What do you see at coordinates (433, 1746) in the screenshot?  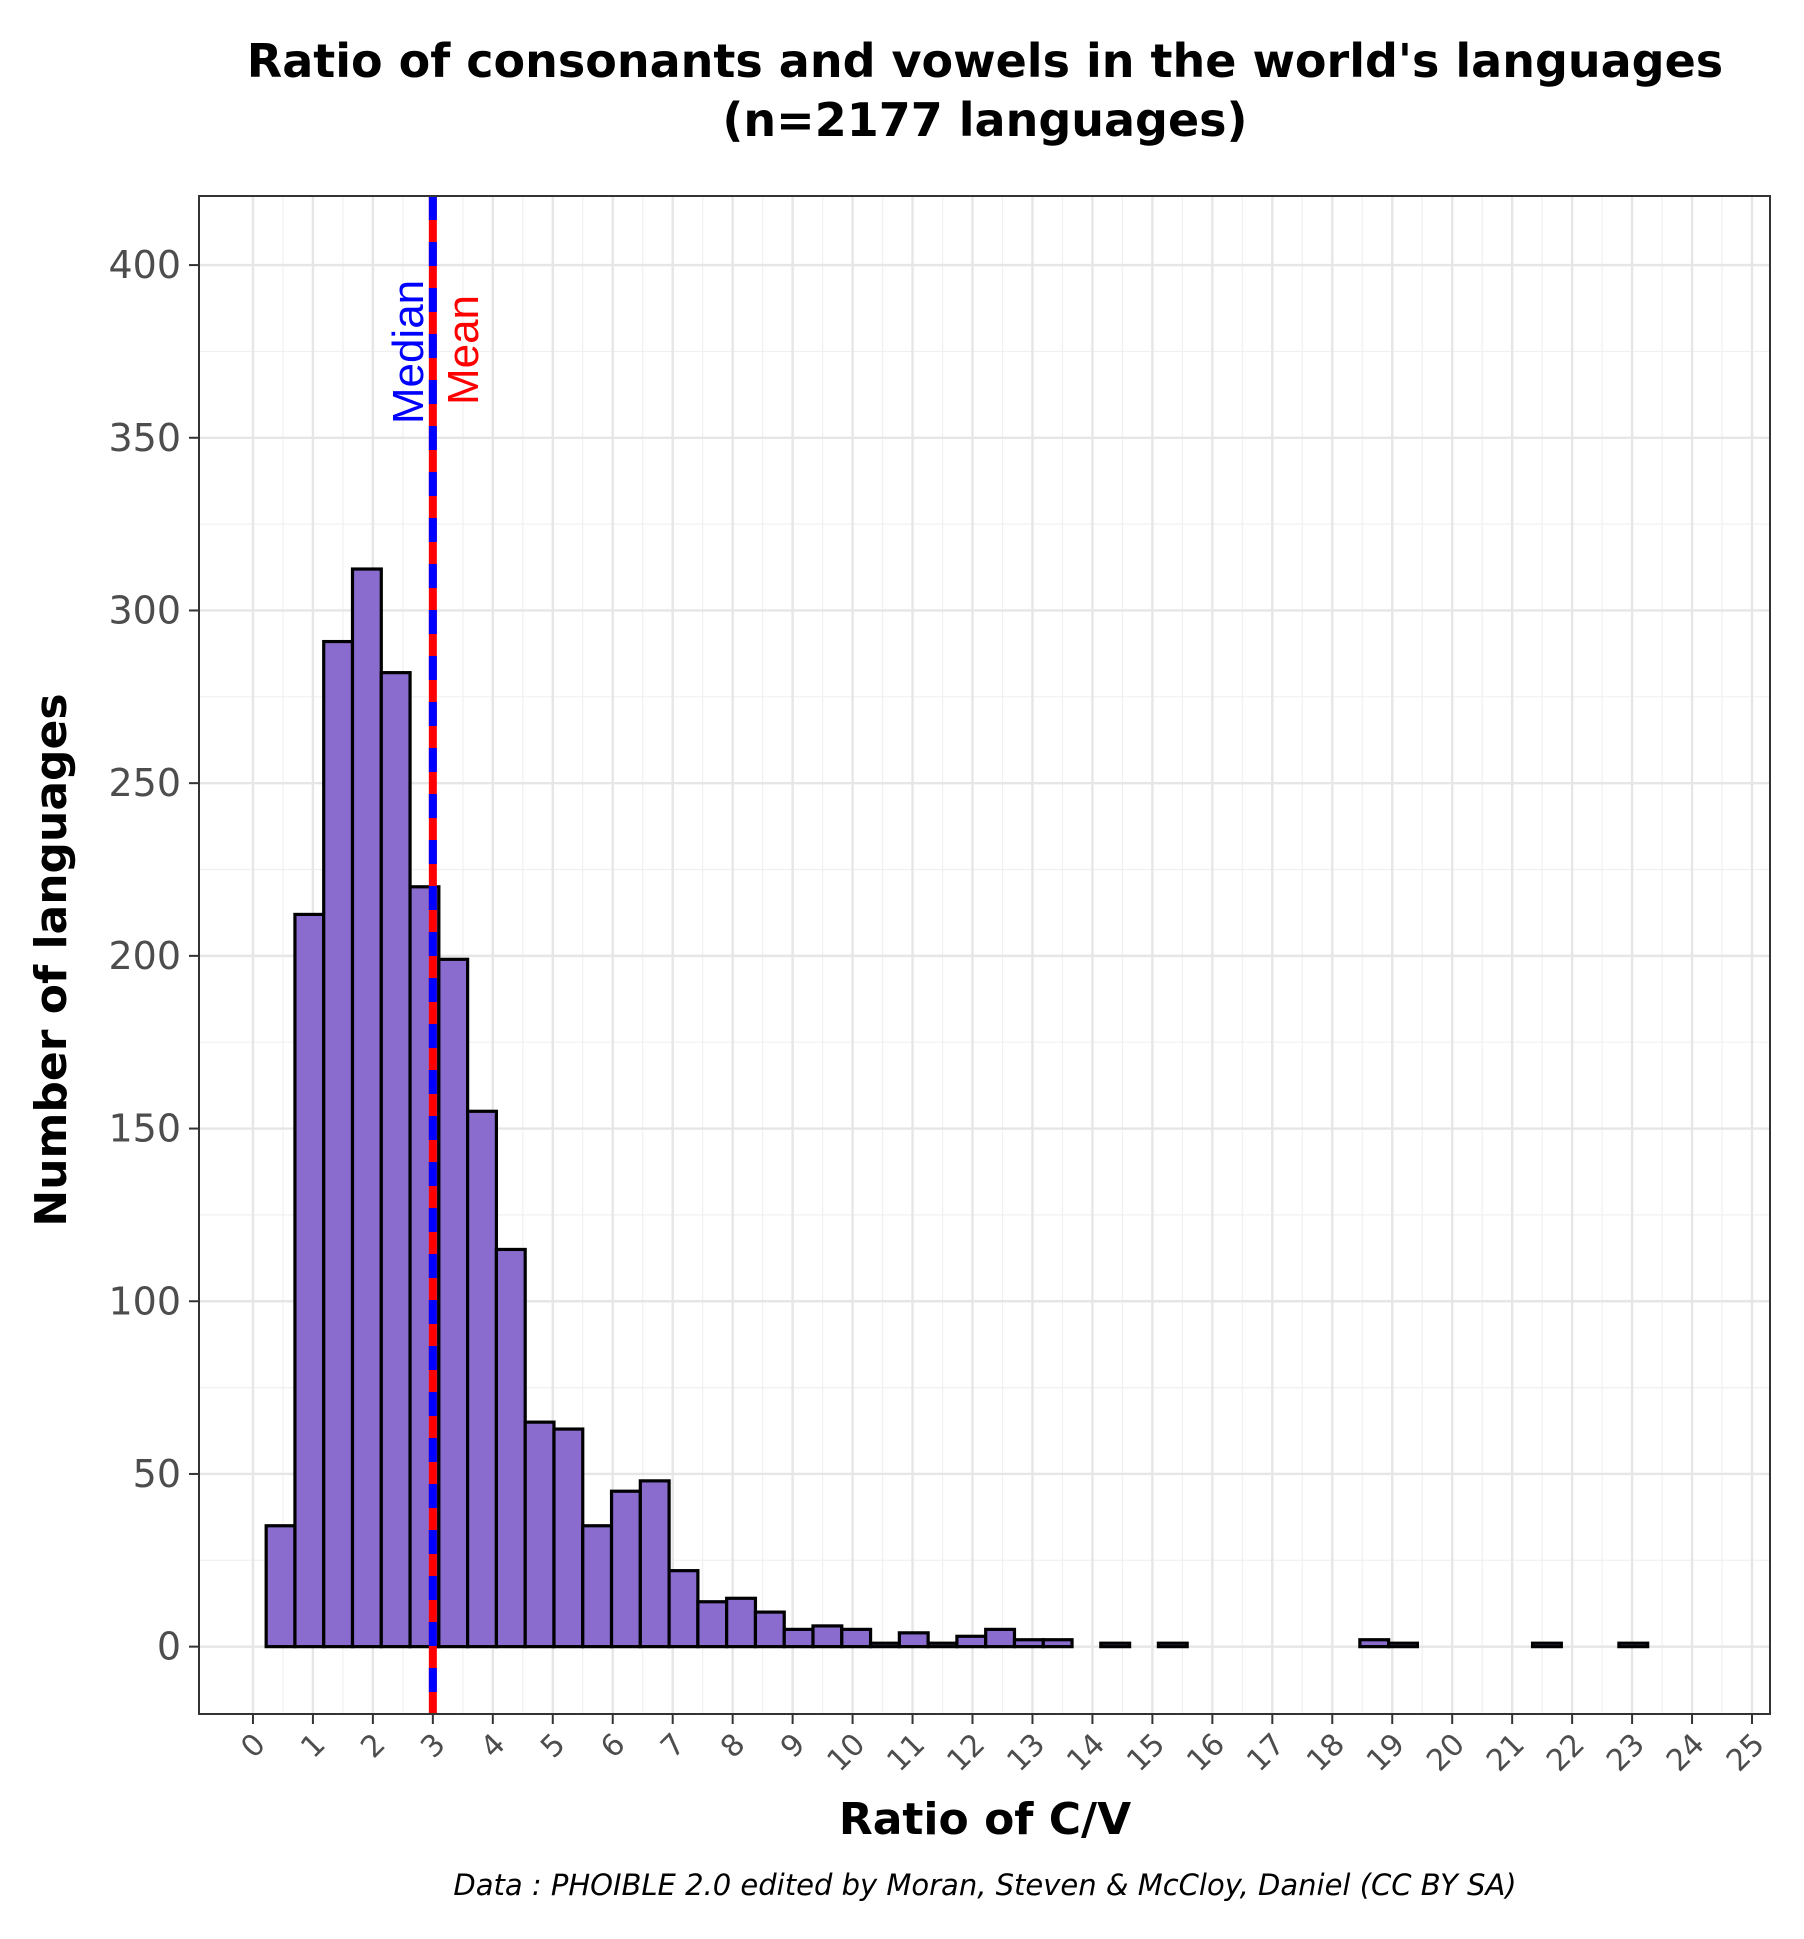 I see `x-tick-label: 3` at bounding box center [433, 1746].